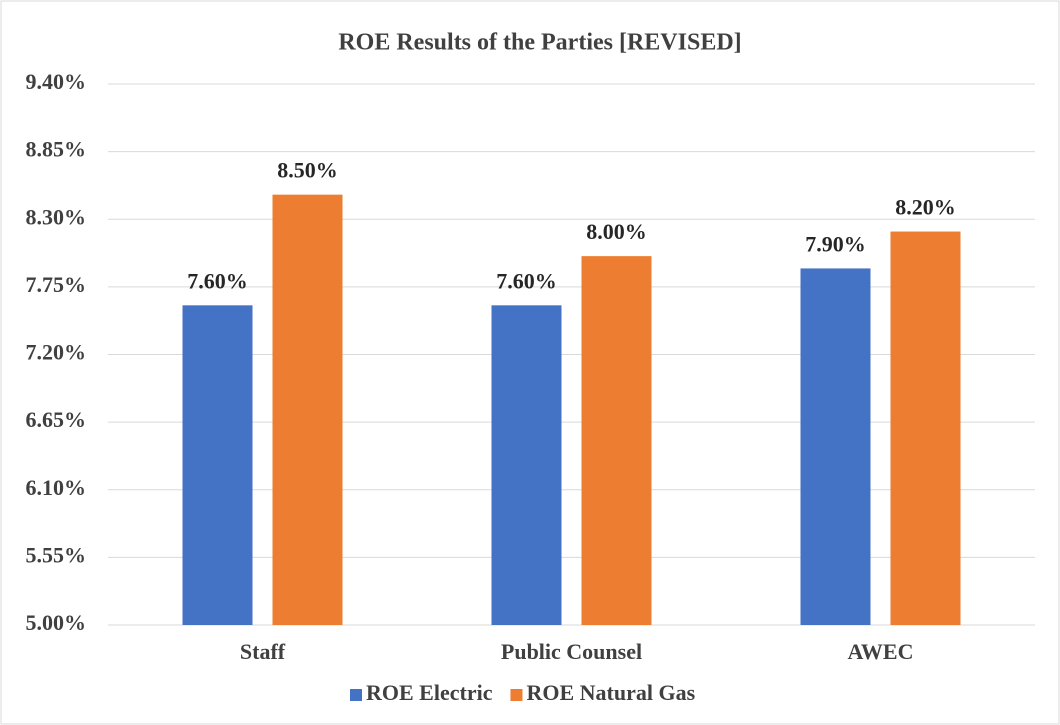 The height and width of the screenshot is (725, 1060). What do you see at coordinates (307, 170) in the screenshot?
I see `value-label: 8.50%` at bounding box center [307, 170].